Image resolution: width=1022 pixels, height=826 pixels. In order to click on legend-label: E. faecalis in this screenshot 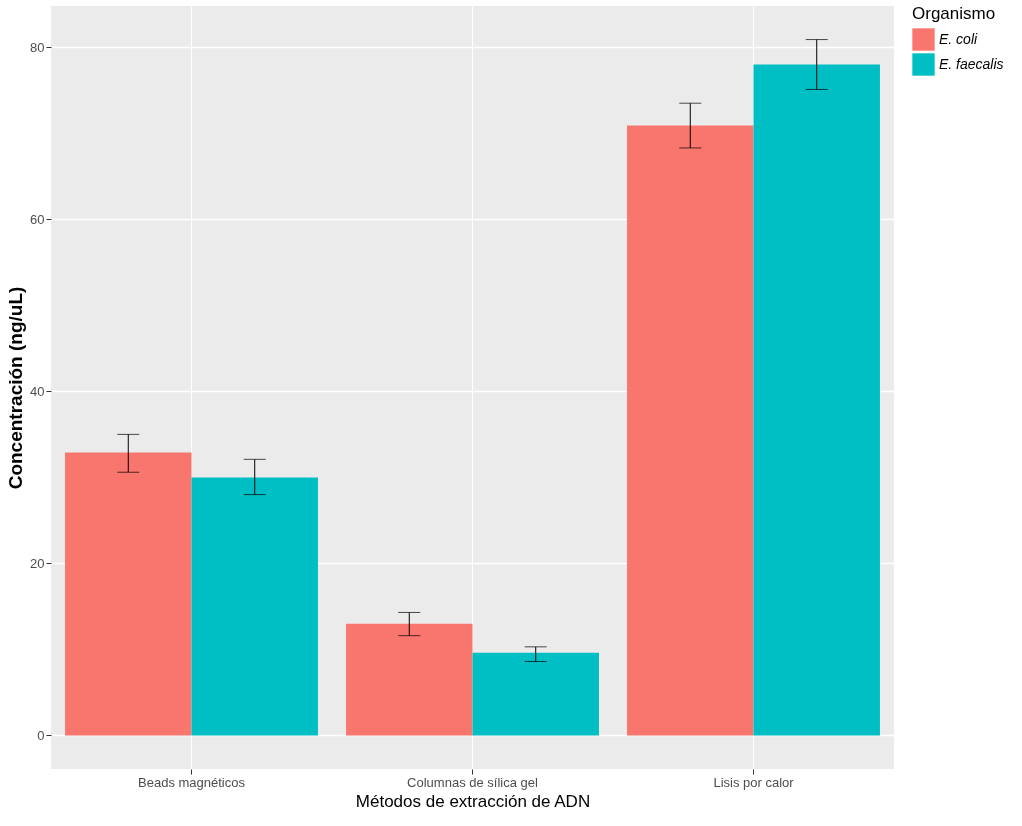, I will do `click(971, 63)`.